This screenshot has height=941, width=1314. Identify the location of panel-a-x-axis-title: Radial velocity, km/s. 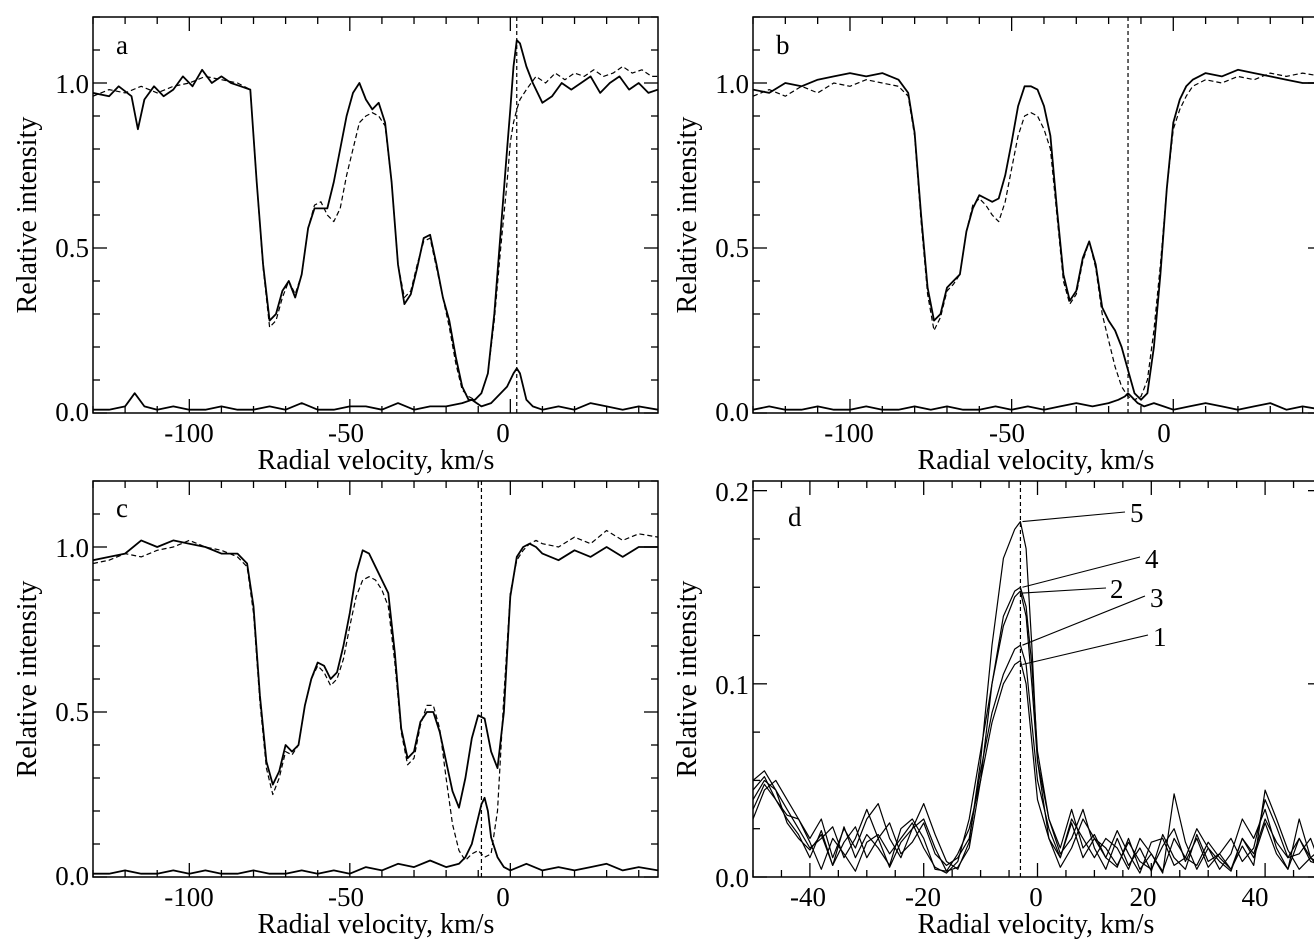
(376, 460).